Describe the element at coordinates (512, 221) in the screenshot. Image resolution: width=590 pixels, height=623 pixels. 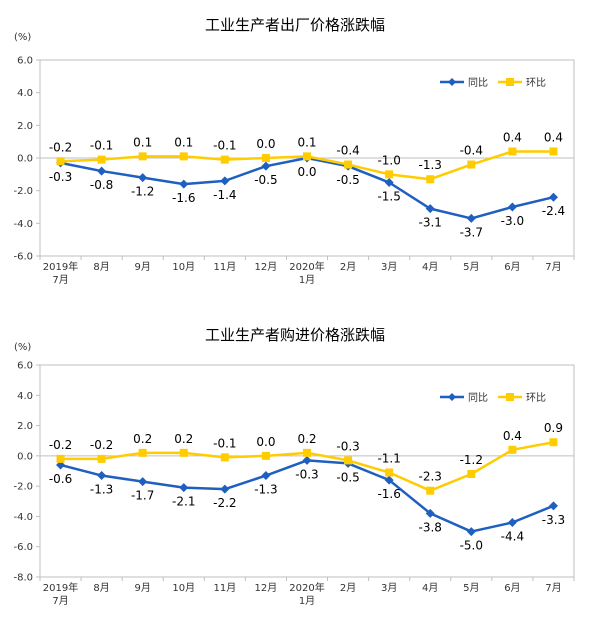
I see `chart1-series-1-data-label: -3.0` at that location.